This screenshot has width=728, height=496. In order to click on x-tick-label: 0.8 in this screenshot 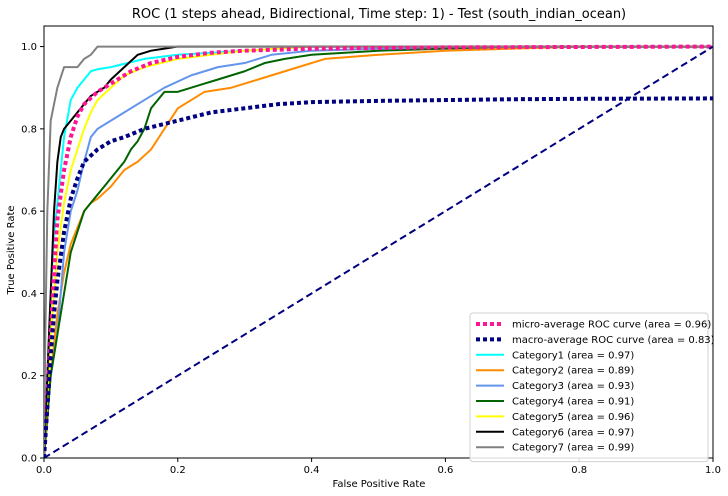, I will do `click(579, 470)`.